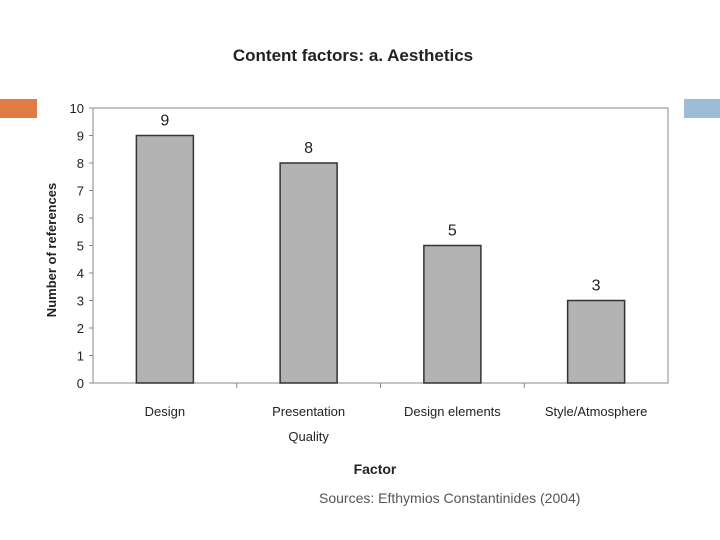  What do you see at coordinates (165, 411) in the screenshot?
I see `x-tick-label: Design` at bounding box center [165, 411].